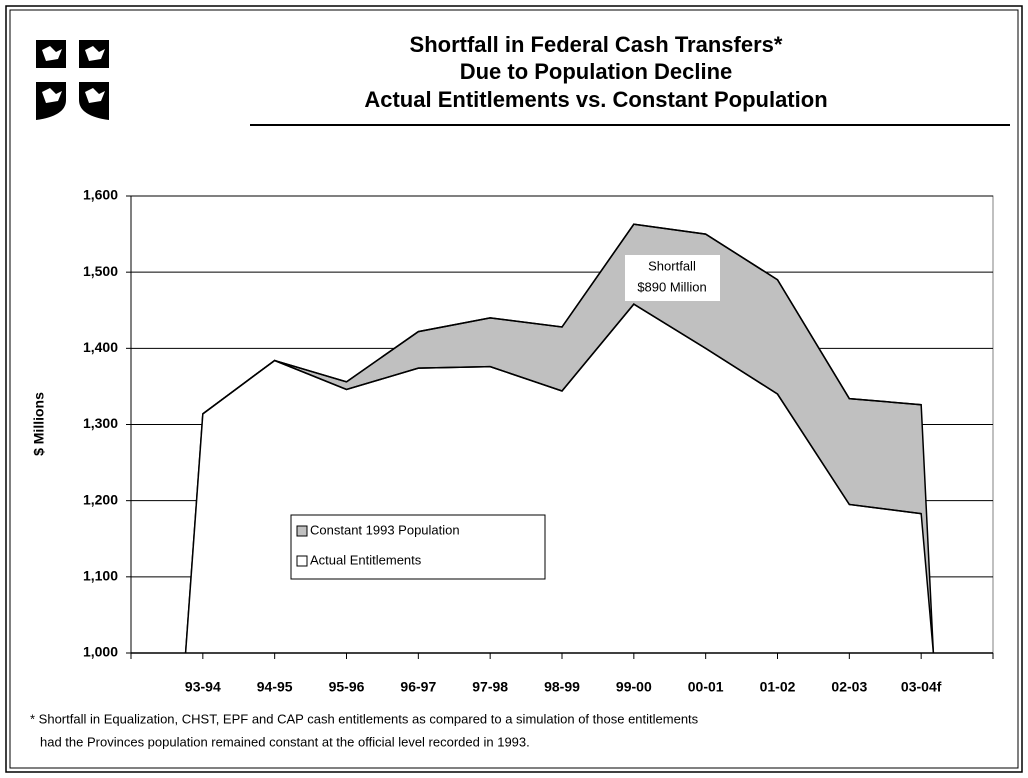  Describe the element at coordinates (706, 687) in the screenshot. I see `x-tick-label: 00-01` at that location.